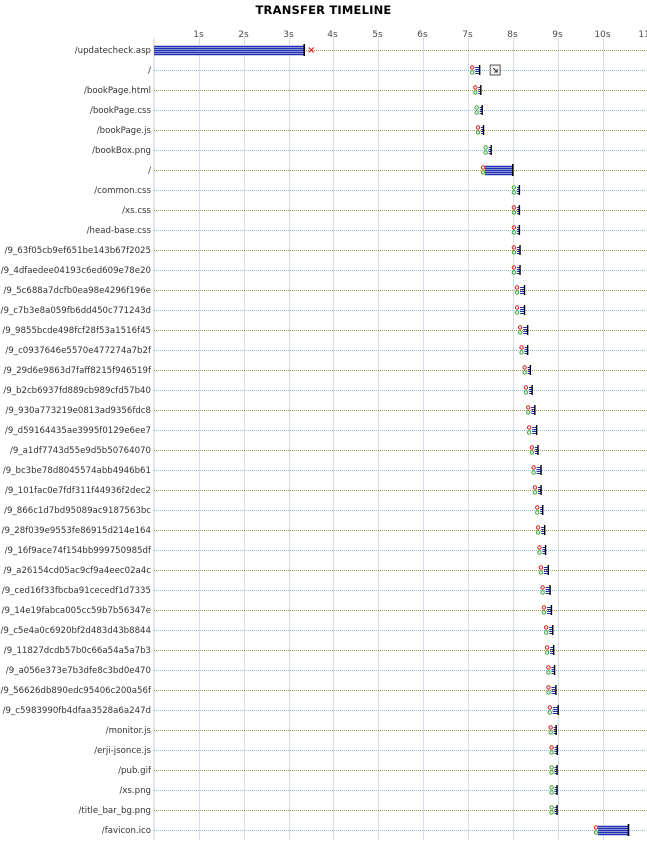 This screenshot has height=860, width=647. Describe the element at coordinates (78, 571) in the screenshot. I see `row-url-label: /9_a26154cd05ac9cf9a4eec02a4c` at that location.